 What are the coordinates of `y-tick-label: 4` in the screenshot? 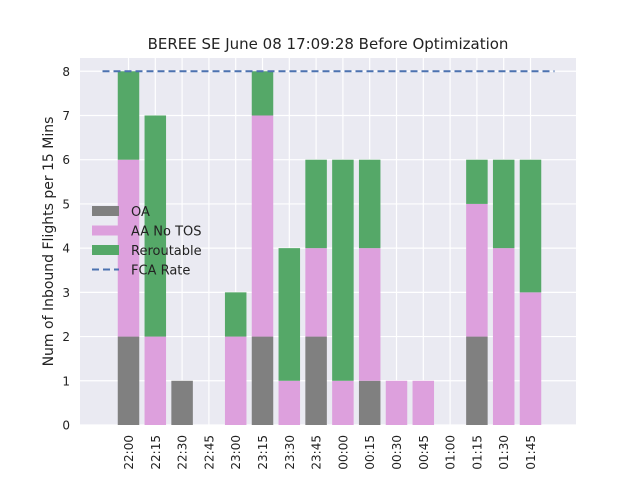 It's located at (66, 249).